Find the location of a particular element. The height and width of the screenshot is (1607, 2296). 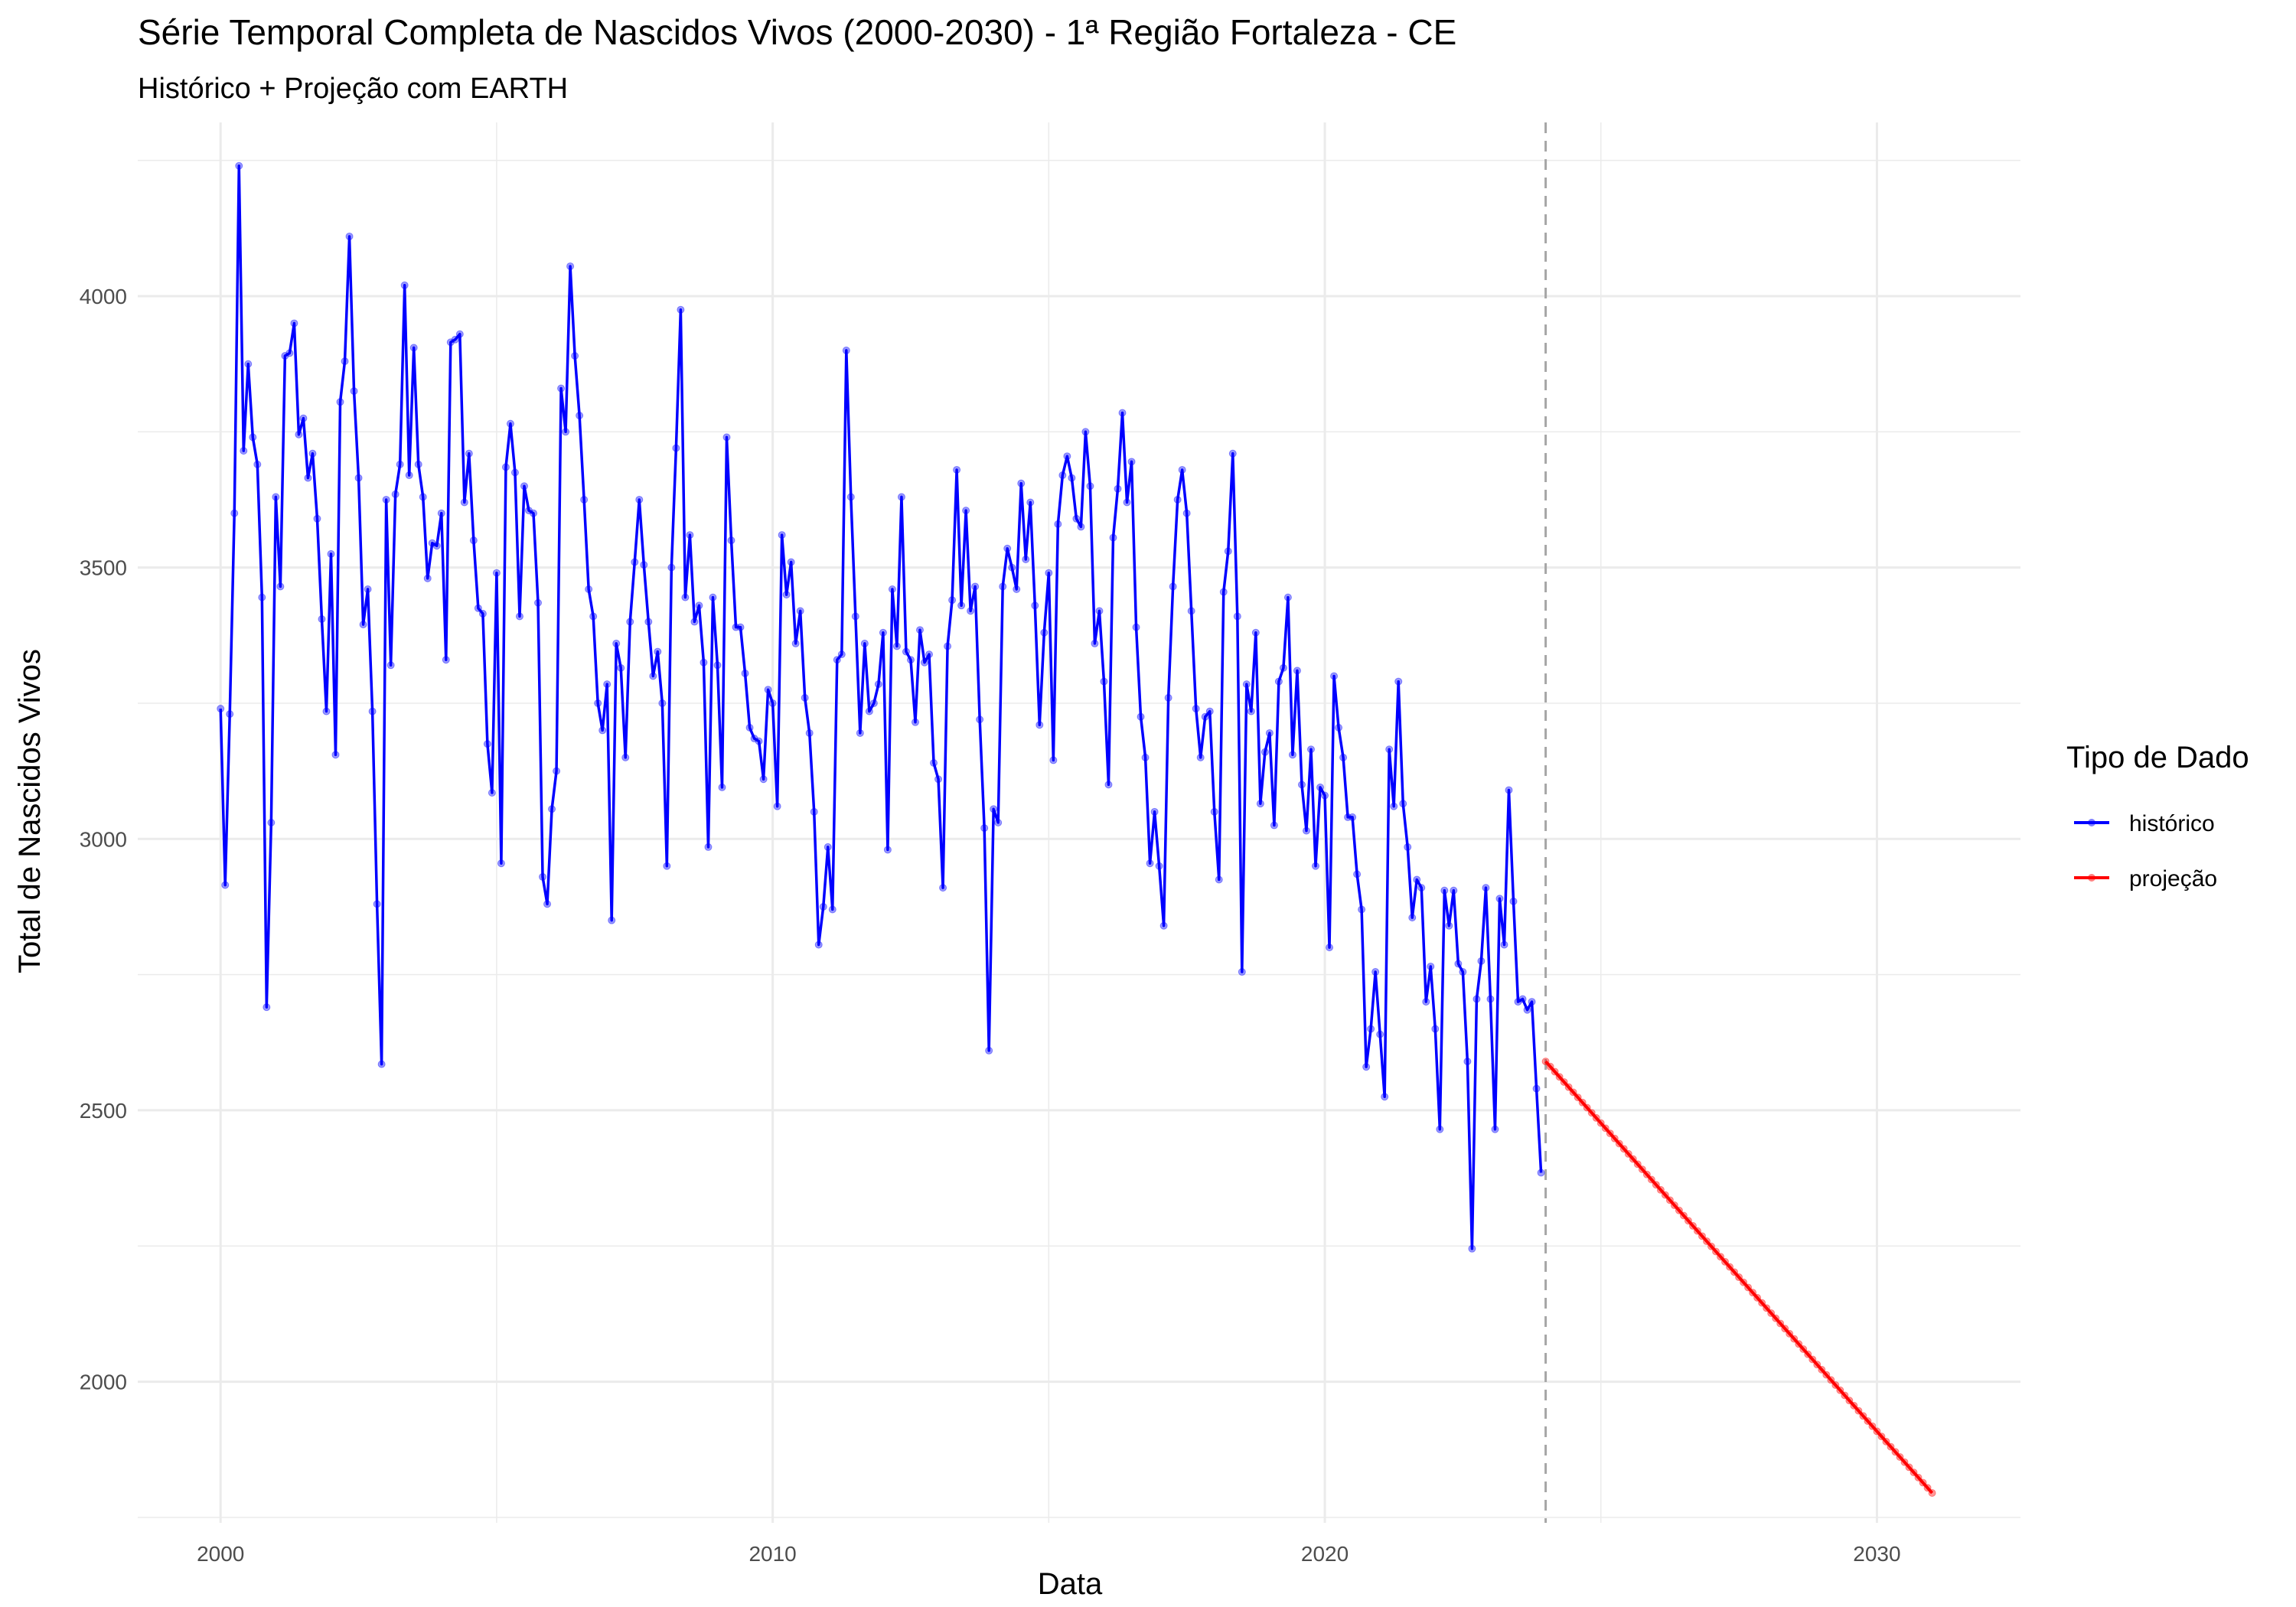

y-tick-label: 3000 is located at coordinates (103, 839).